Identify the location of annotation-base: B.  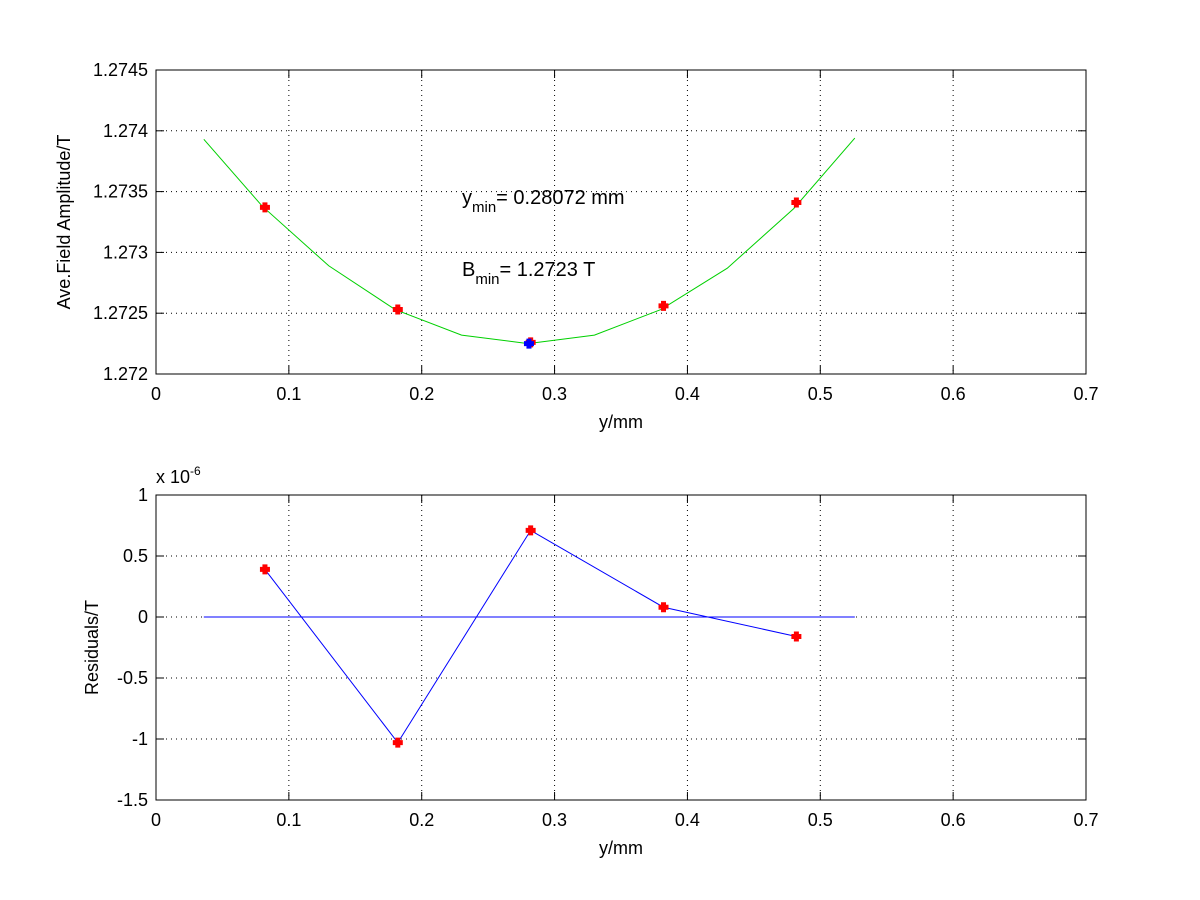
(468, 270).